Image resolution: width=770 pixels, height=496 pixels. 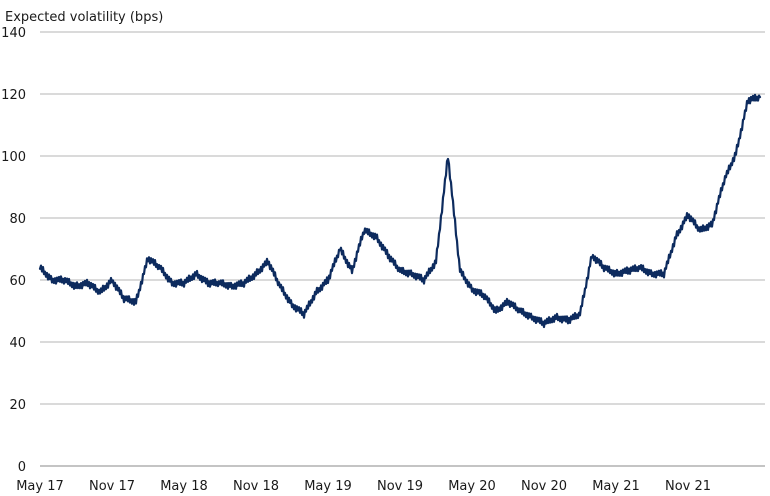 I want to click on x-tick-label: Nov 17, so click(x=112, y=486).